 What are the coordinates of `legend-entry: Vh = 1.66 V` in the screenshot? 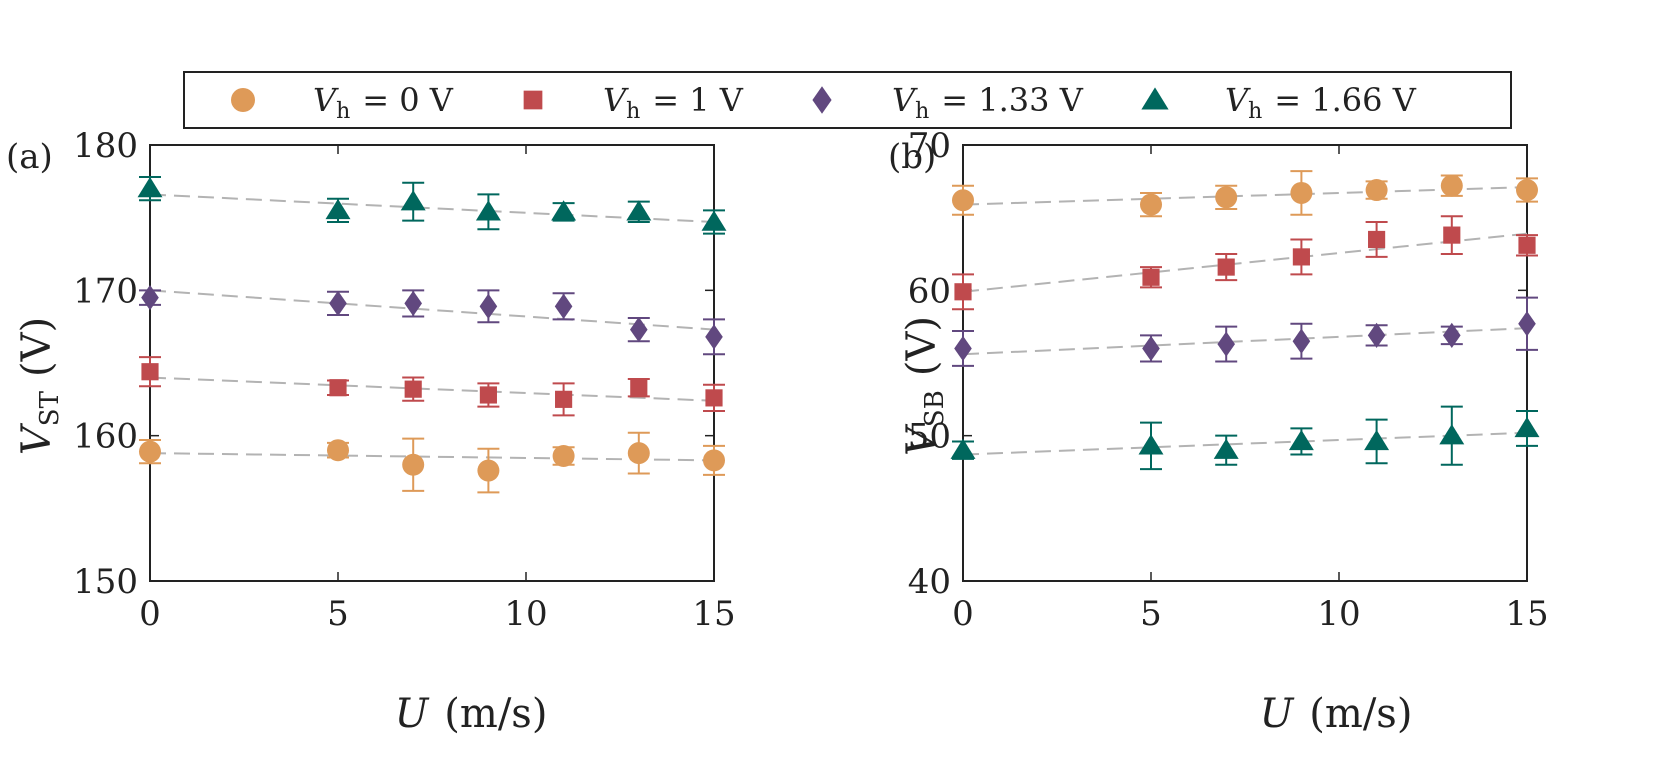 It's located at (1321, 102).